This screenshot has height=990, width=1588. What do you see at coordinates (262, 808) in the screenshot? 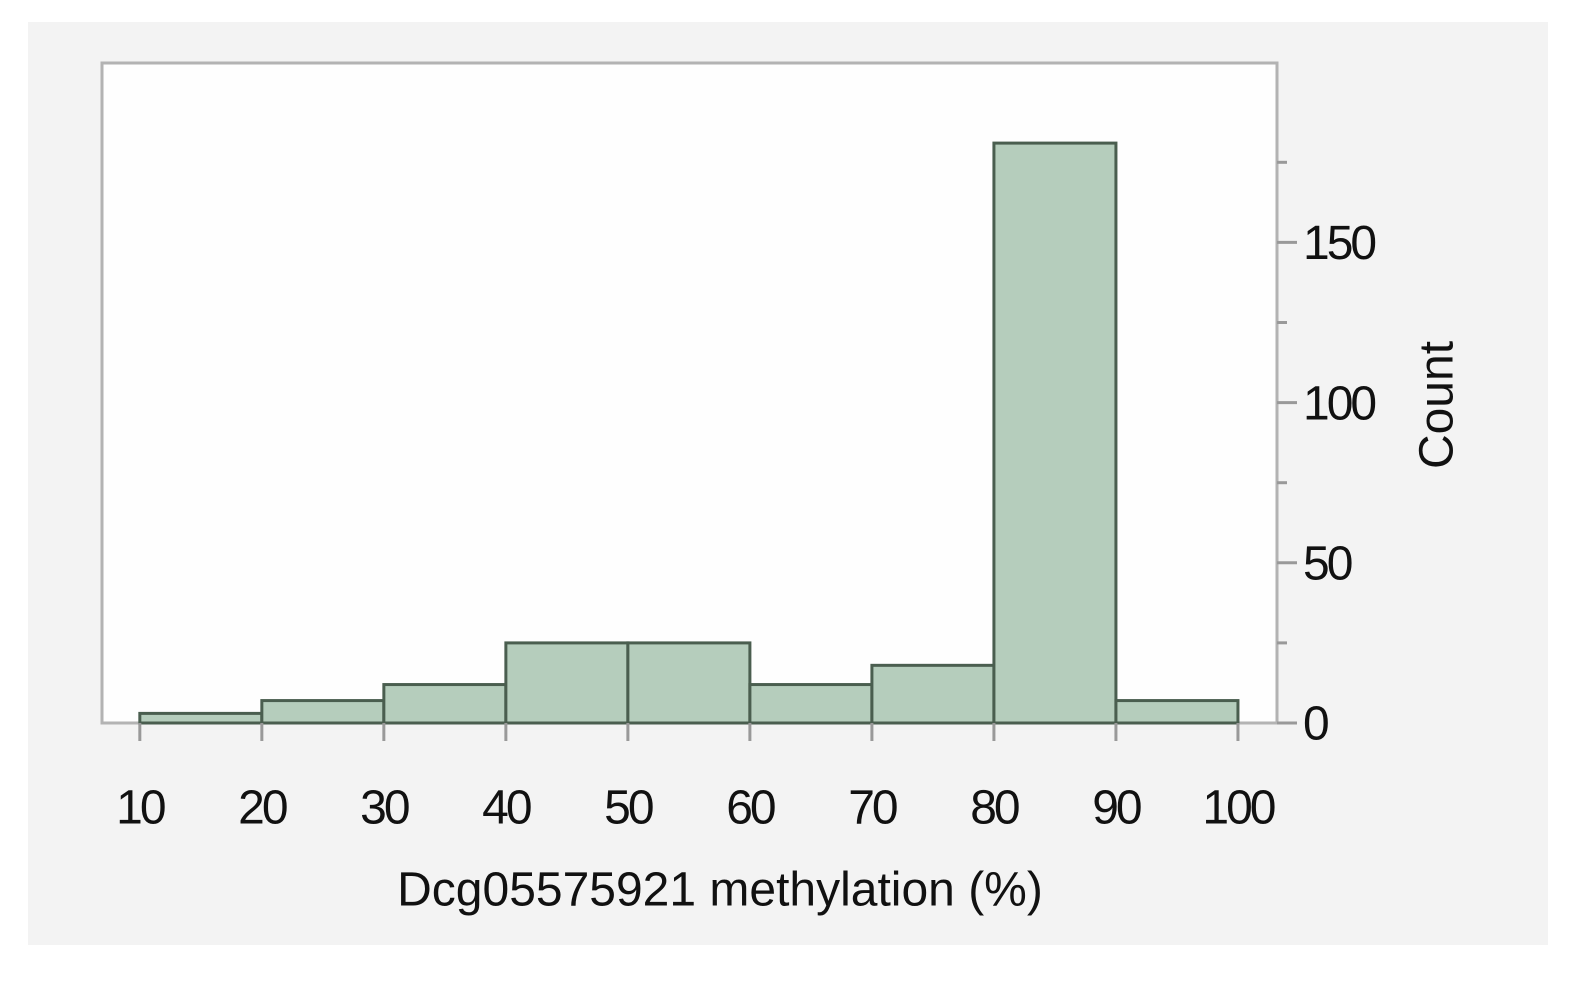
I see `x-tick-label: 20` at bounding box center [262, 808].